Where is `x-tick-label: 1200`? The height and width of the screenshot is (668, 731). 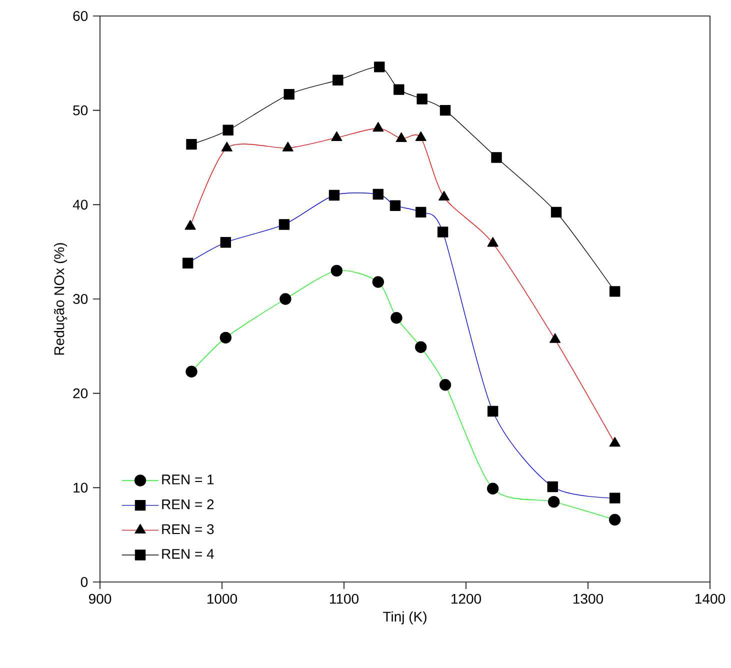 x-tick-label: 1200 is located at coordinates (466, 599).